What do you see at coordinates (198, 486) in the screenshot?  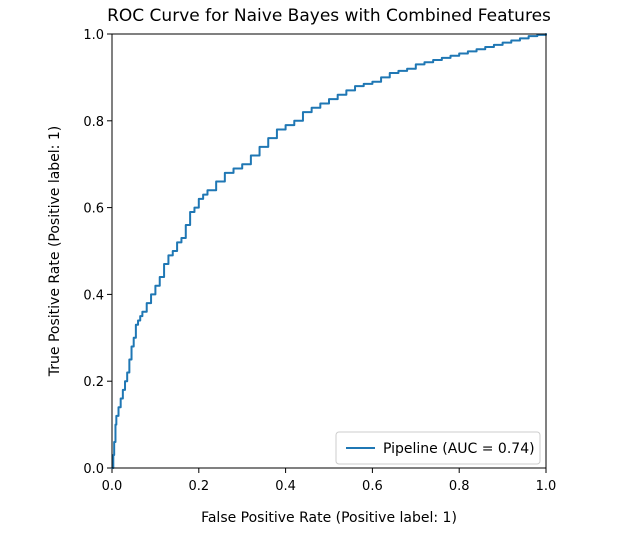 I see `x-tick-label: 0.2` at bounding box center [198, 486].